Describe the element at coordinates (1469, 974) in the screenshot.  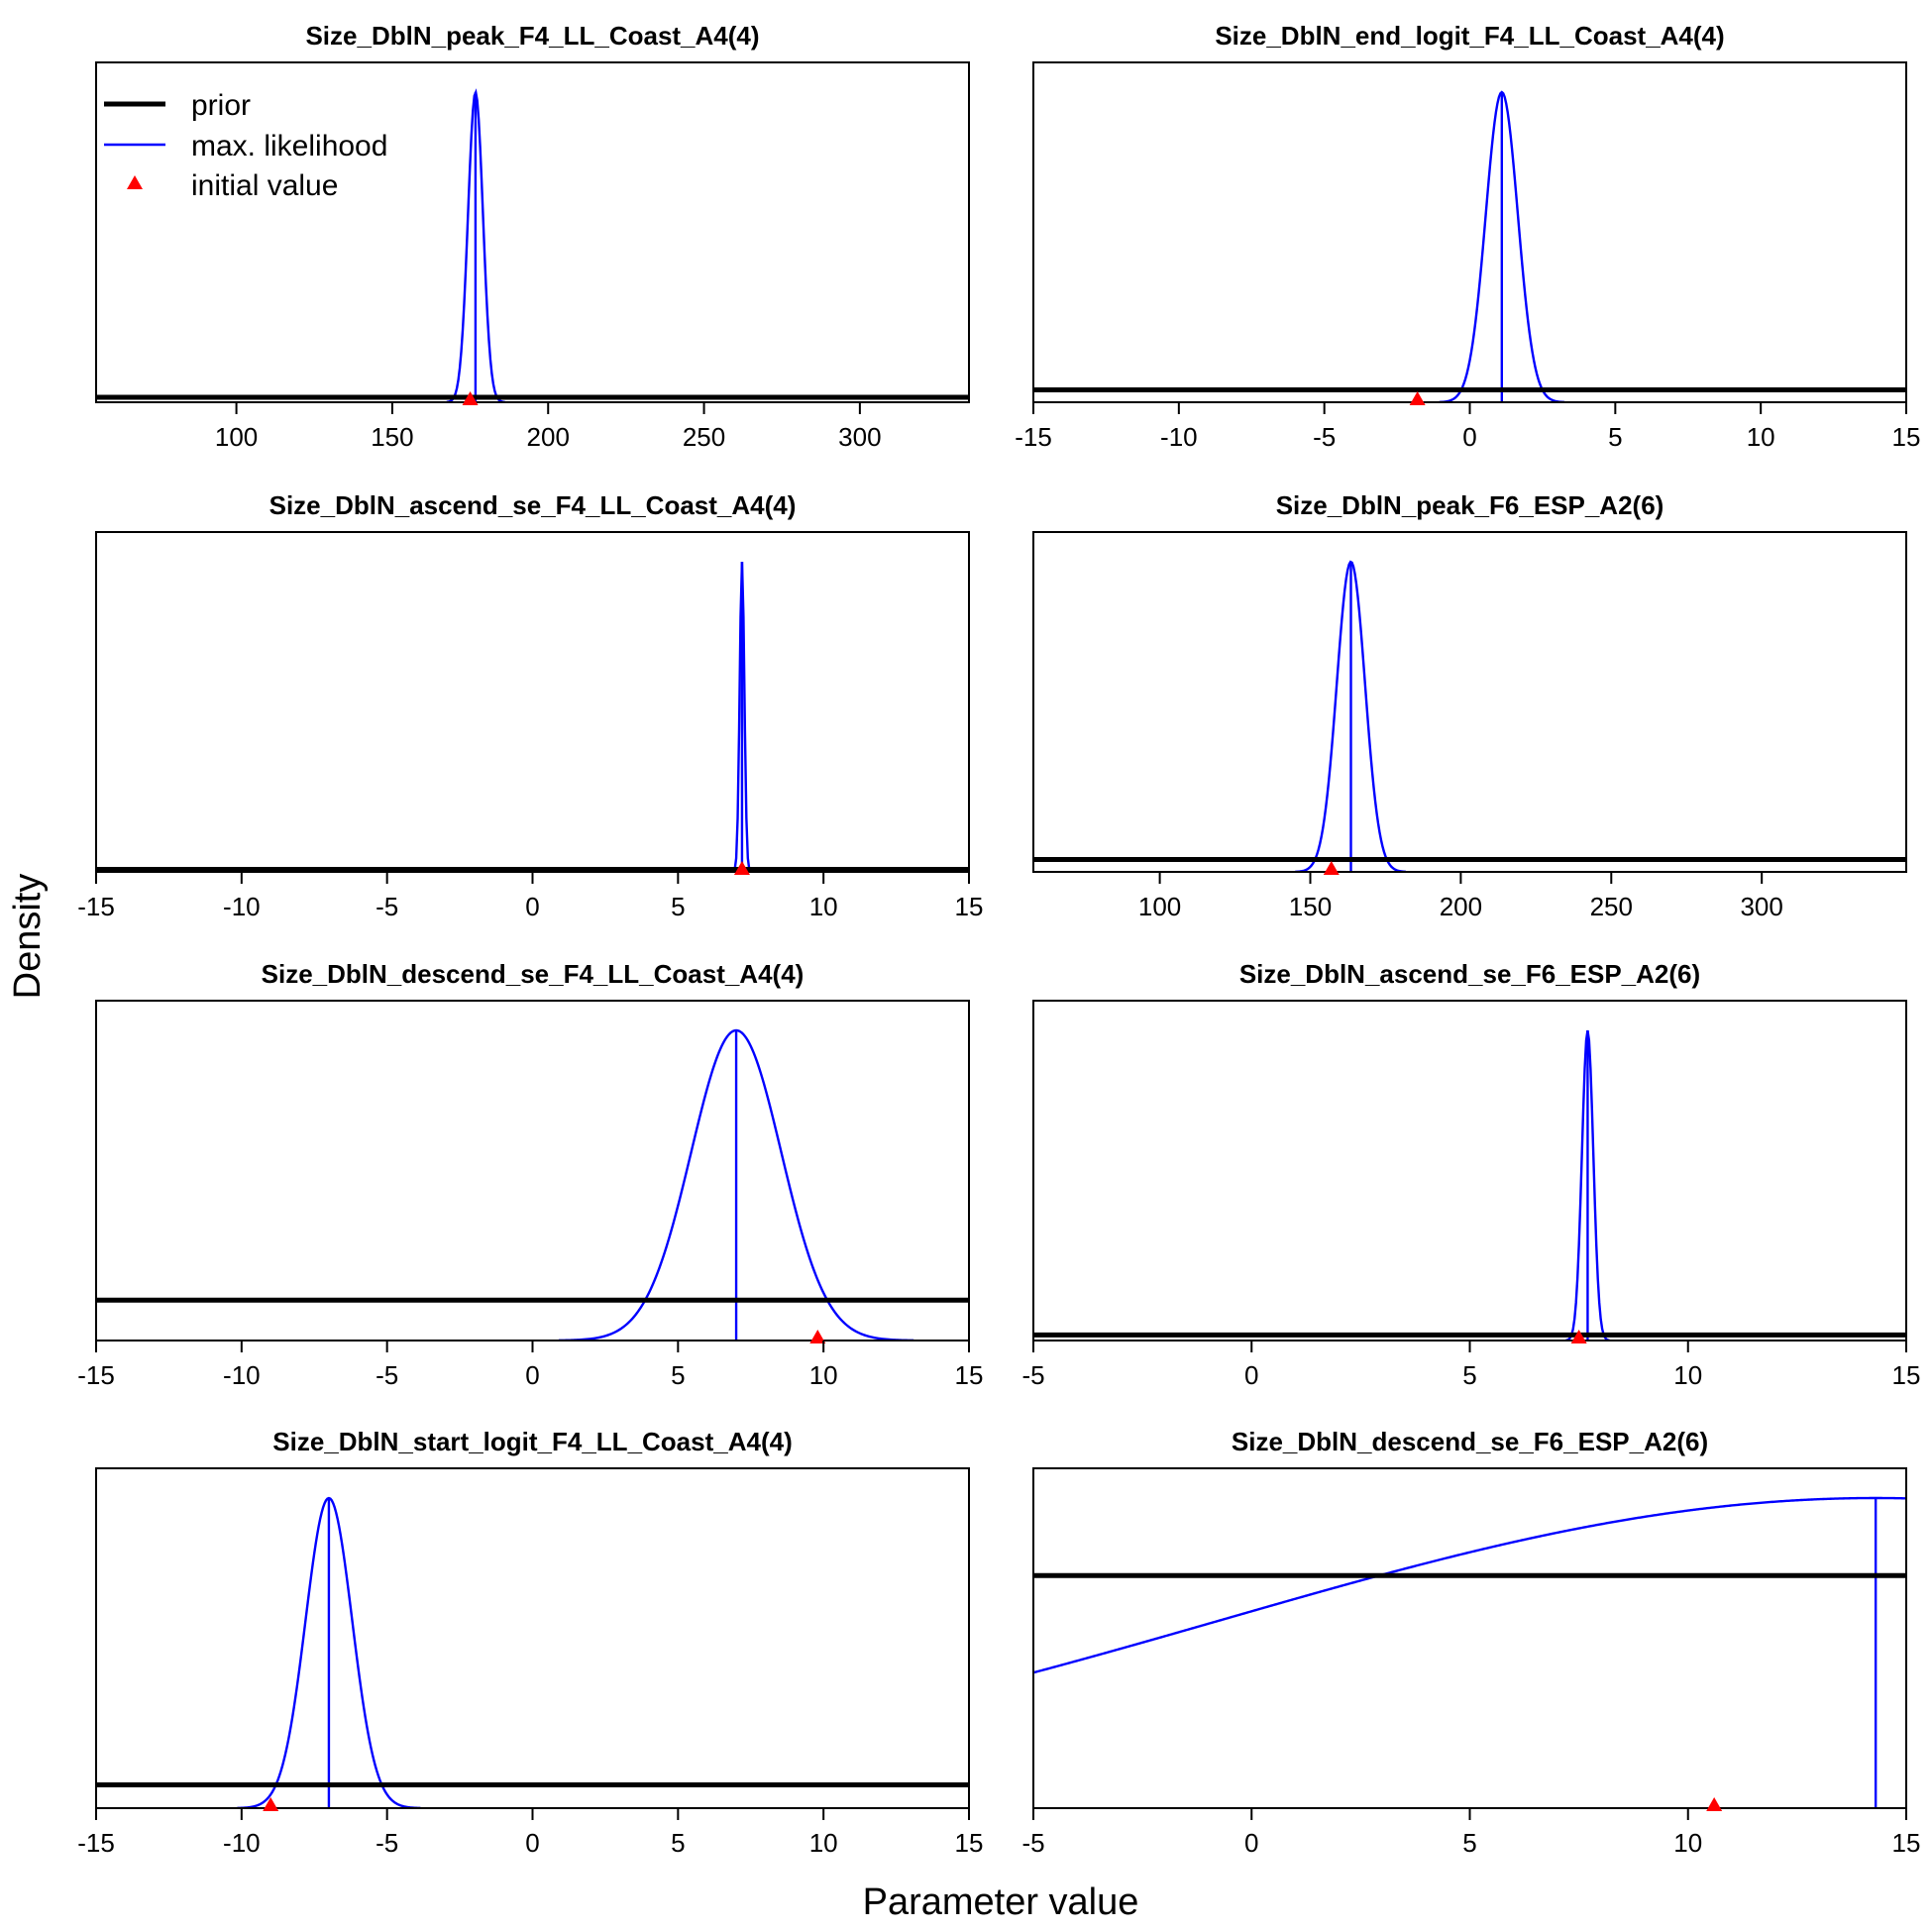
I see `panel-title: Size_DblN_ascend_se_F6_ESP_A2(6)` at that location.